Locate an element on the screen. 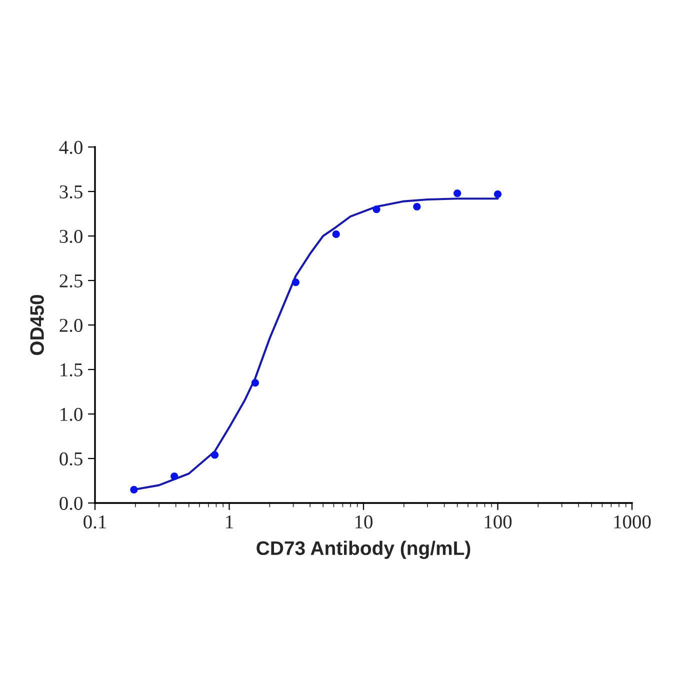 Image resolution: width=700 pixels, height=700 pixels. y-tick-label: 3.5 is located at coordinates (71, 192).